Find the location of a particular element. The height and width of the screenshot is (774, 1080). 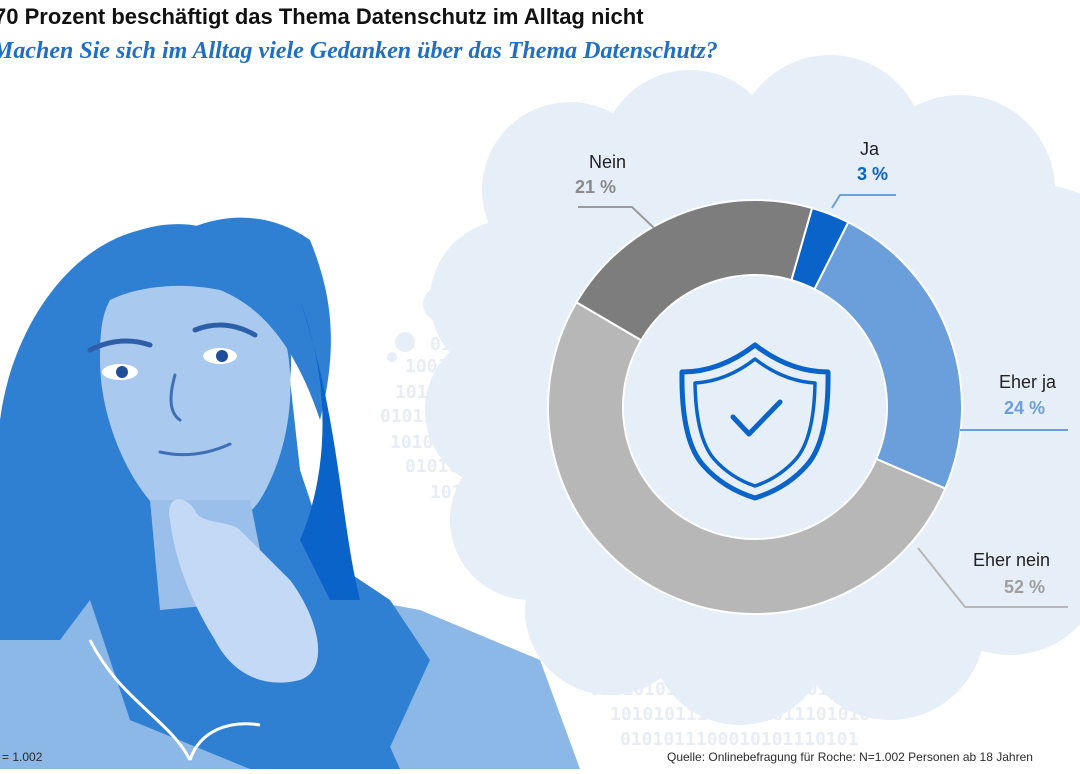

label-eher-ja: Eher ja is located at coordinates (1028, 382).